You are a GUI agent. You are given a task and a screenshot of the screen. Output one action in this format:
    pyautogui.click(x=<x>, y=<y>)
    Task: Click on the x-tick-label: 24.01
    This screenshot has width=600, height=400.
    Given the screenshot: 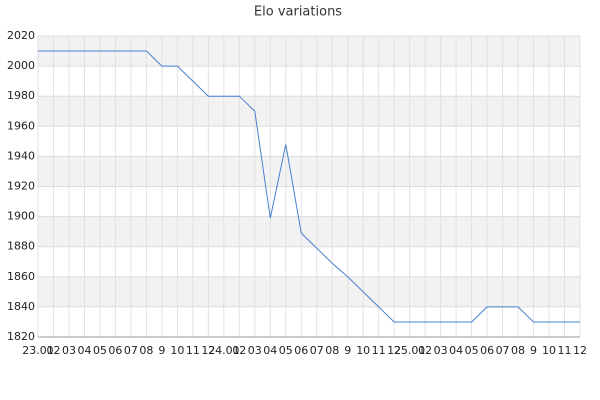 What is the action you would take?
    pyautogui.click(x=224, y=350)
    